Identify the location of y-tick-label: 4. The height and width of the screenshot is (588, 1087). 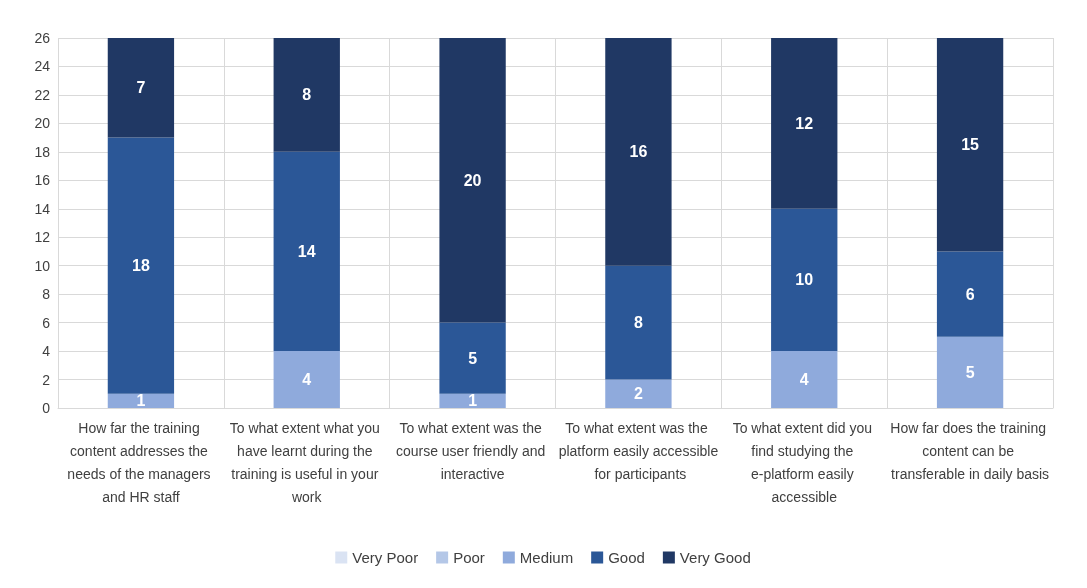
(46, 351).